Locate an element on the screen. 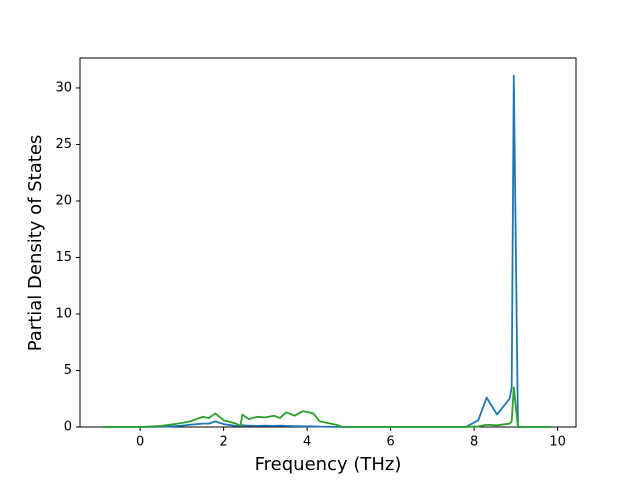 The width and height of the screenshot is (640, 480). y-tick-label: 10 is located at coordinates (63, 313).